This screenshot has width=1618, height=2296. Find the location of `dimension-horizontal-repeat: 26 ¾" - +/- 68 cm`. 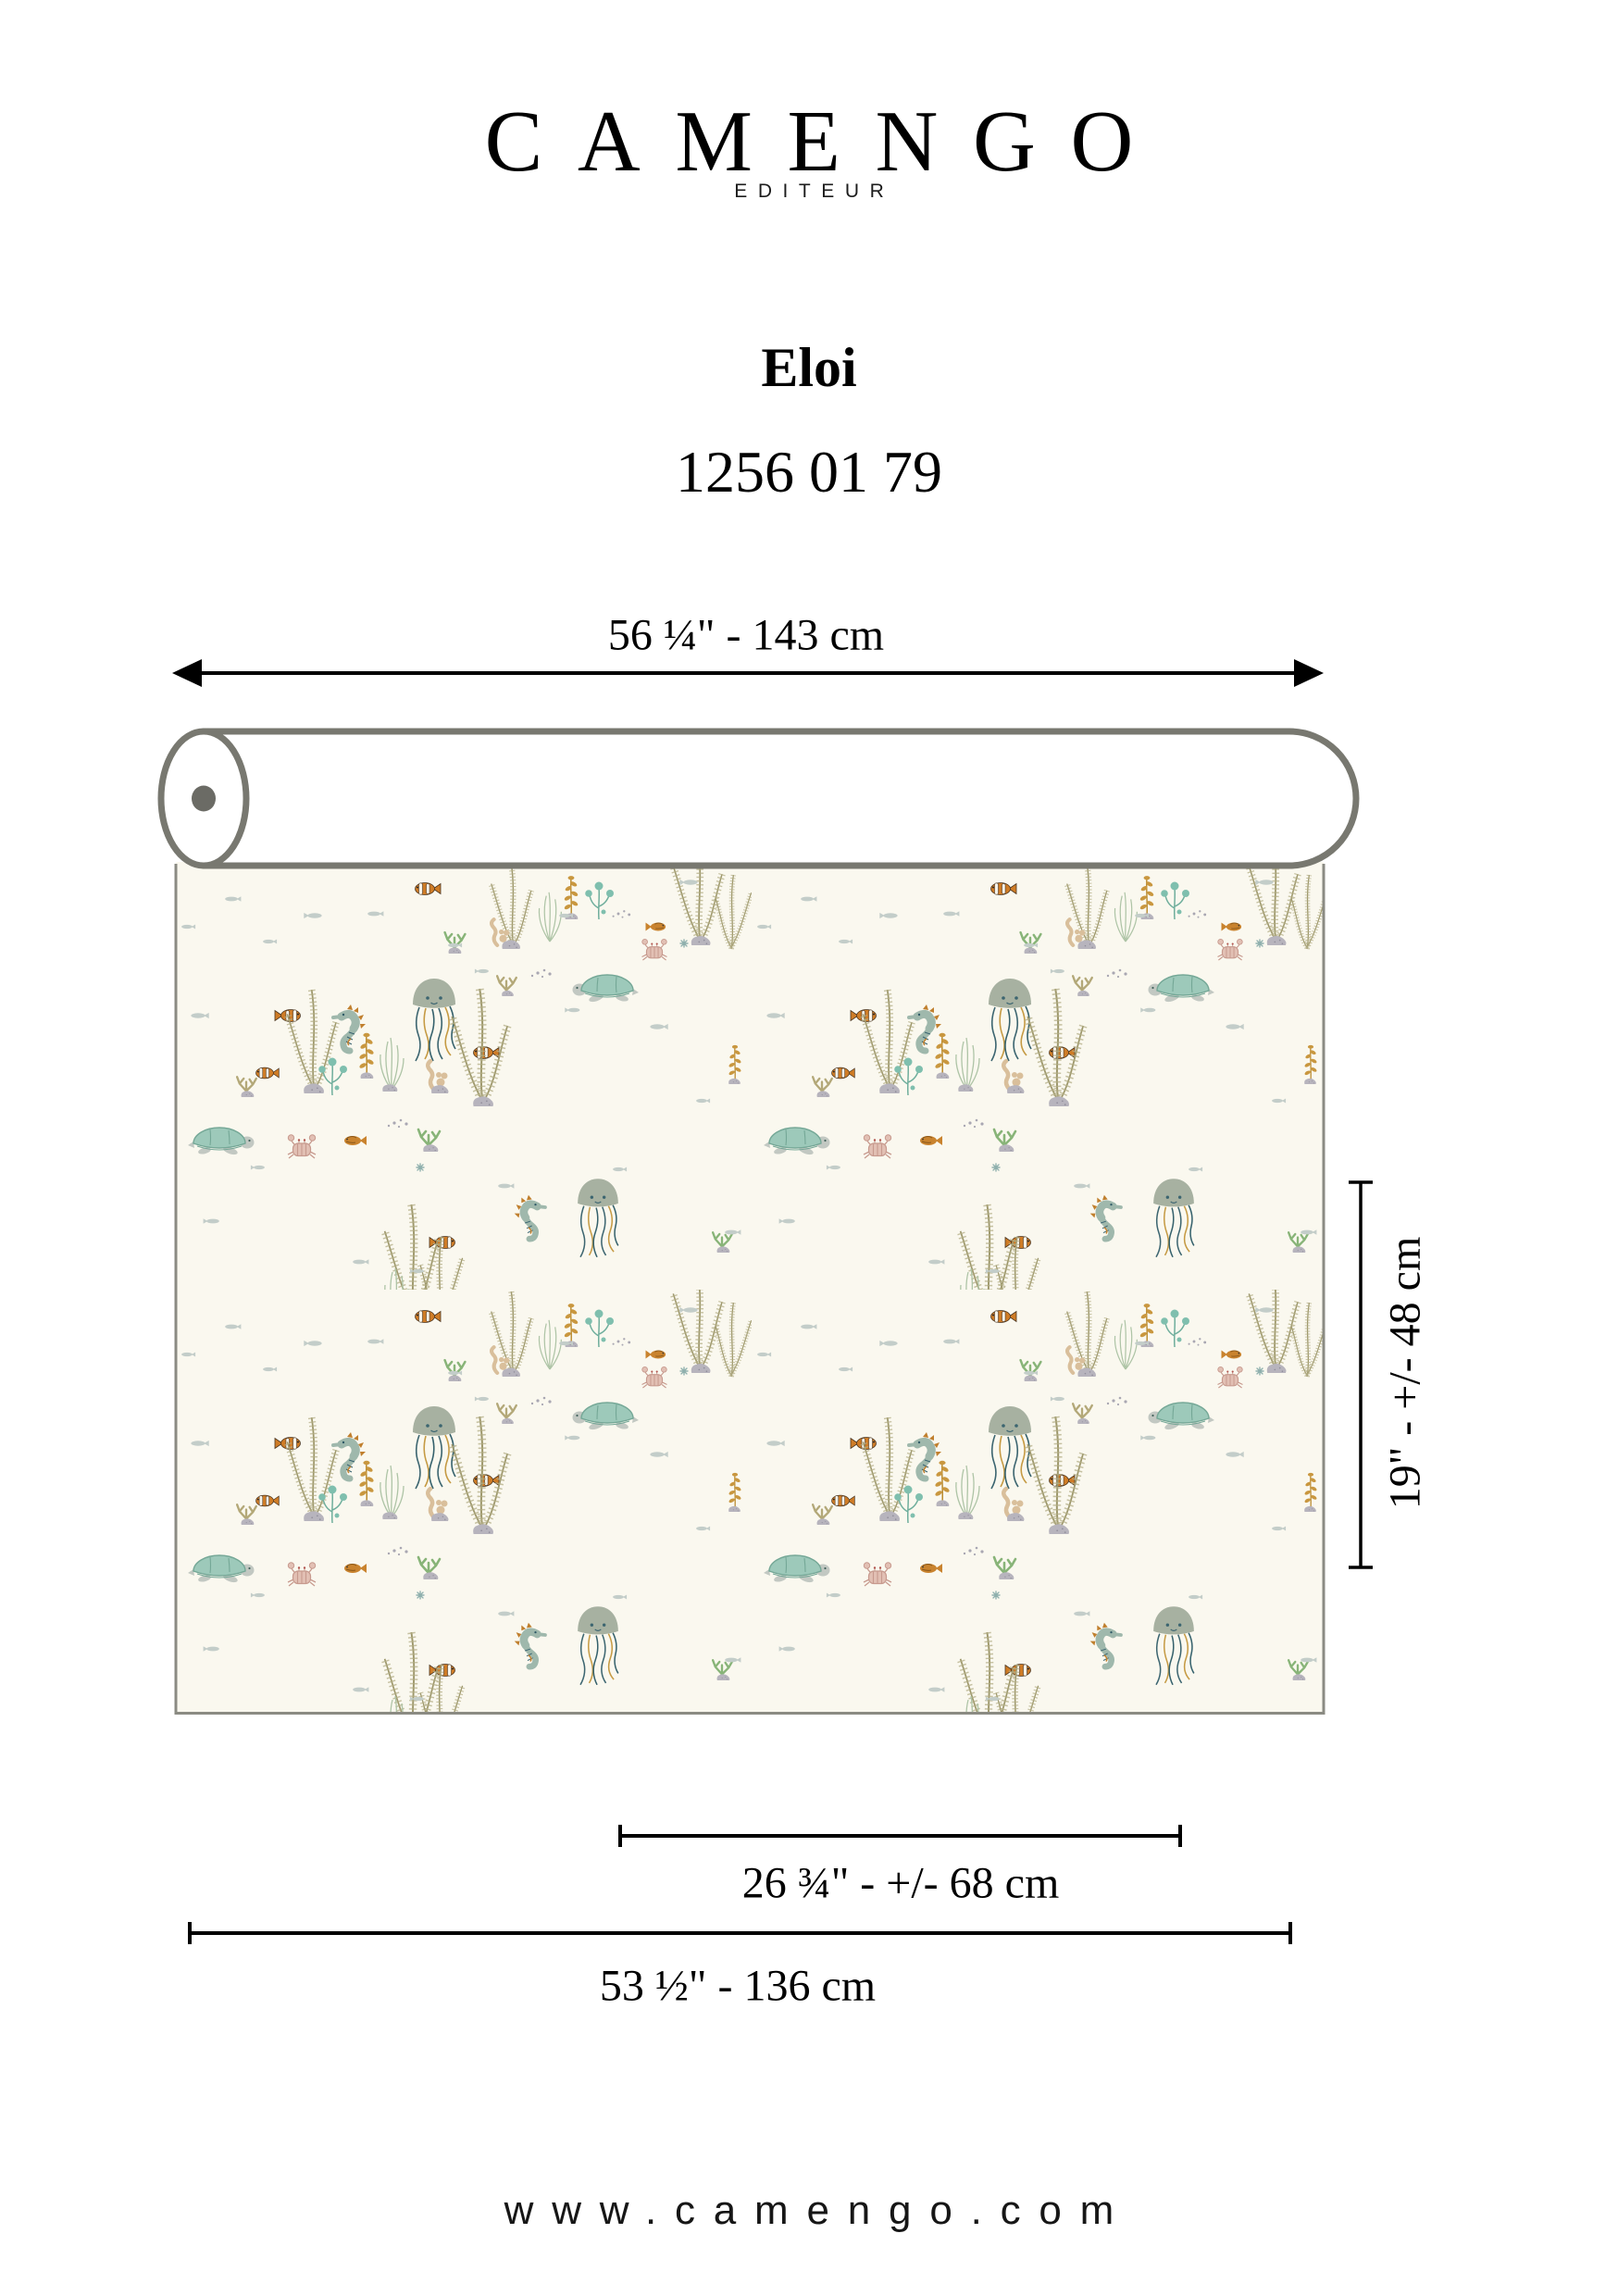

dimension-horizontal-repeat: 26 ¾" - +/- 68 cm is located at coordinates (900, 1883).